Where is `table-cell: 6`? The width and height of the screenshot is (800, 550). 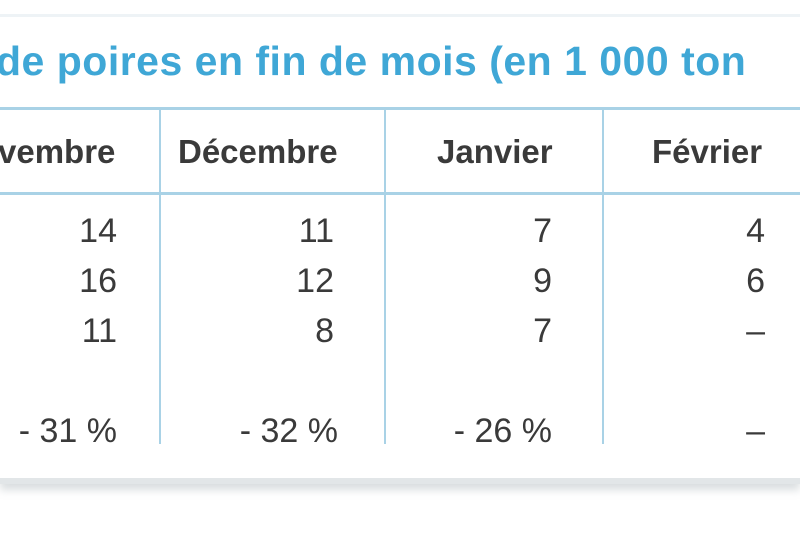 table-cell: 6 is located at coordinates (755, 281).